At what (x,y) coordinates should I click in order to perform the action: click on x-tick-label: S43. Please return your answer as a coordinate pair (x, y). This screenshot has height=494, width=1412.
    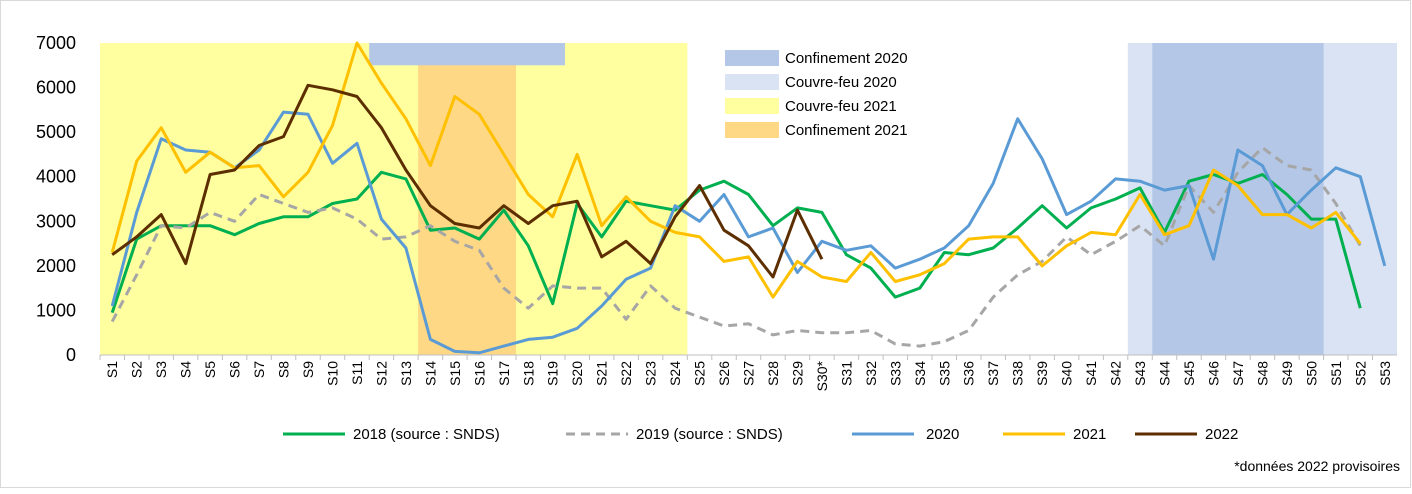
    Looking at the image, I should click on (1140, 373).